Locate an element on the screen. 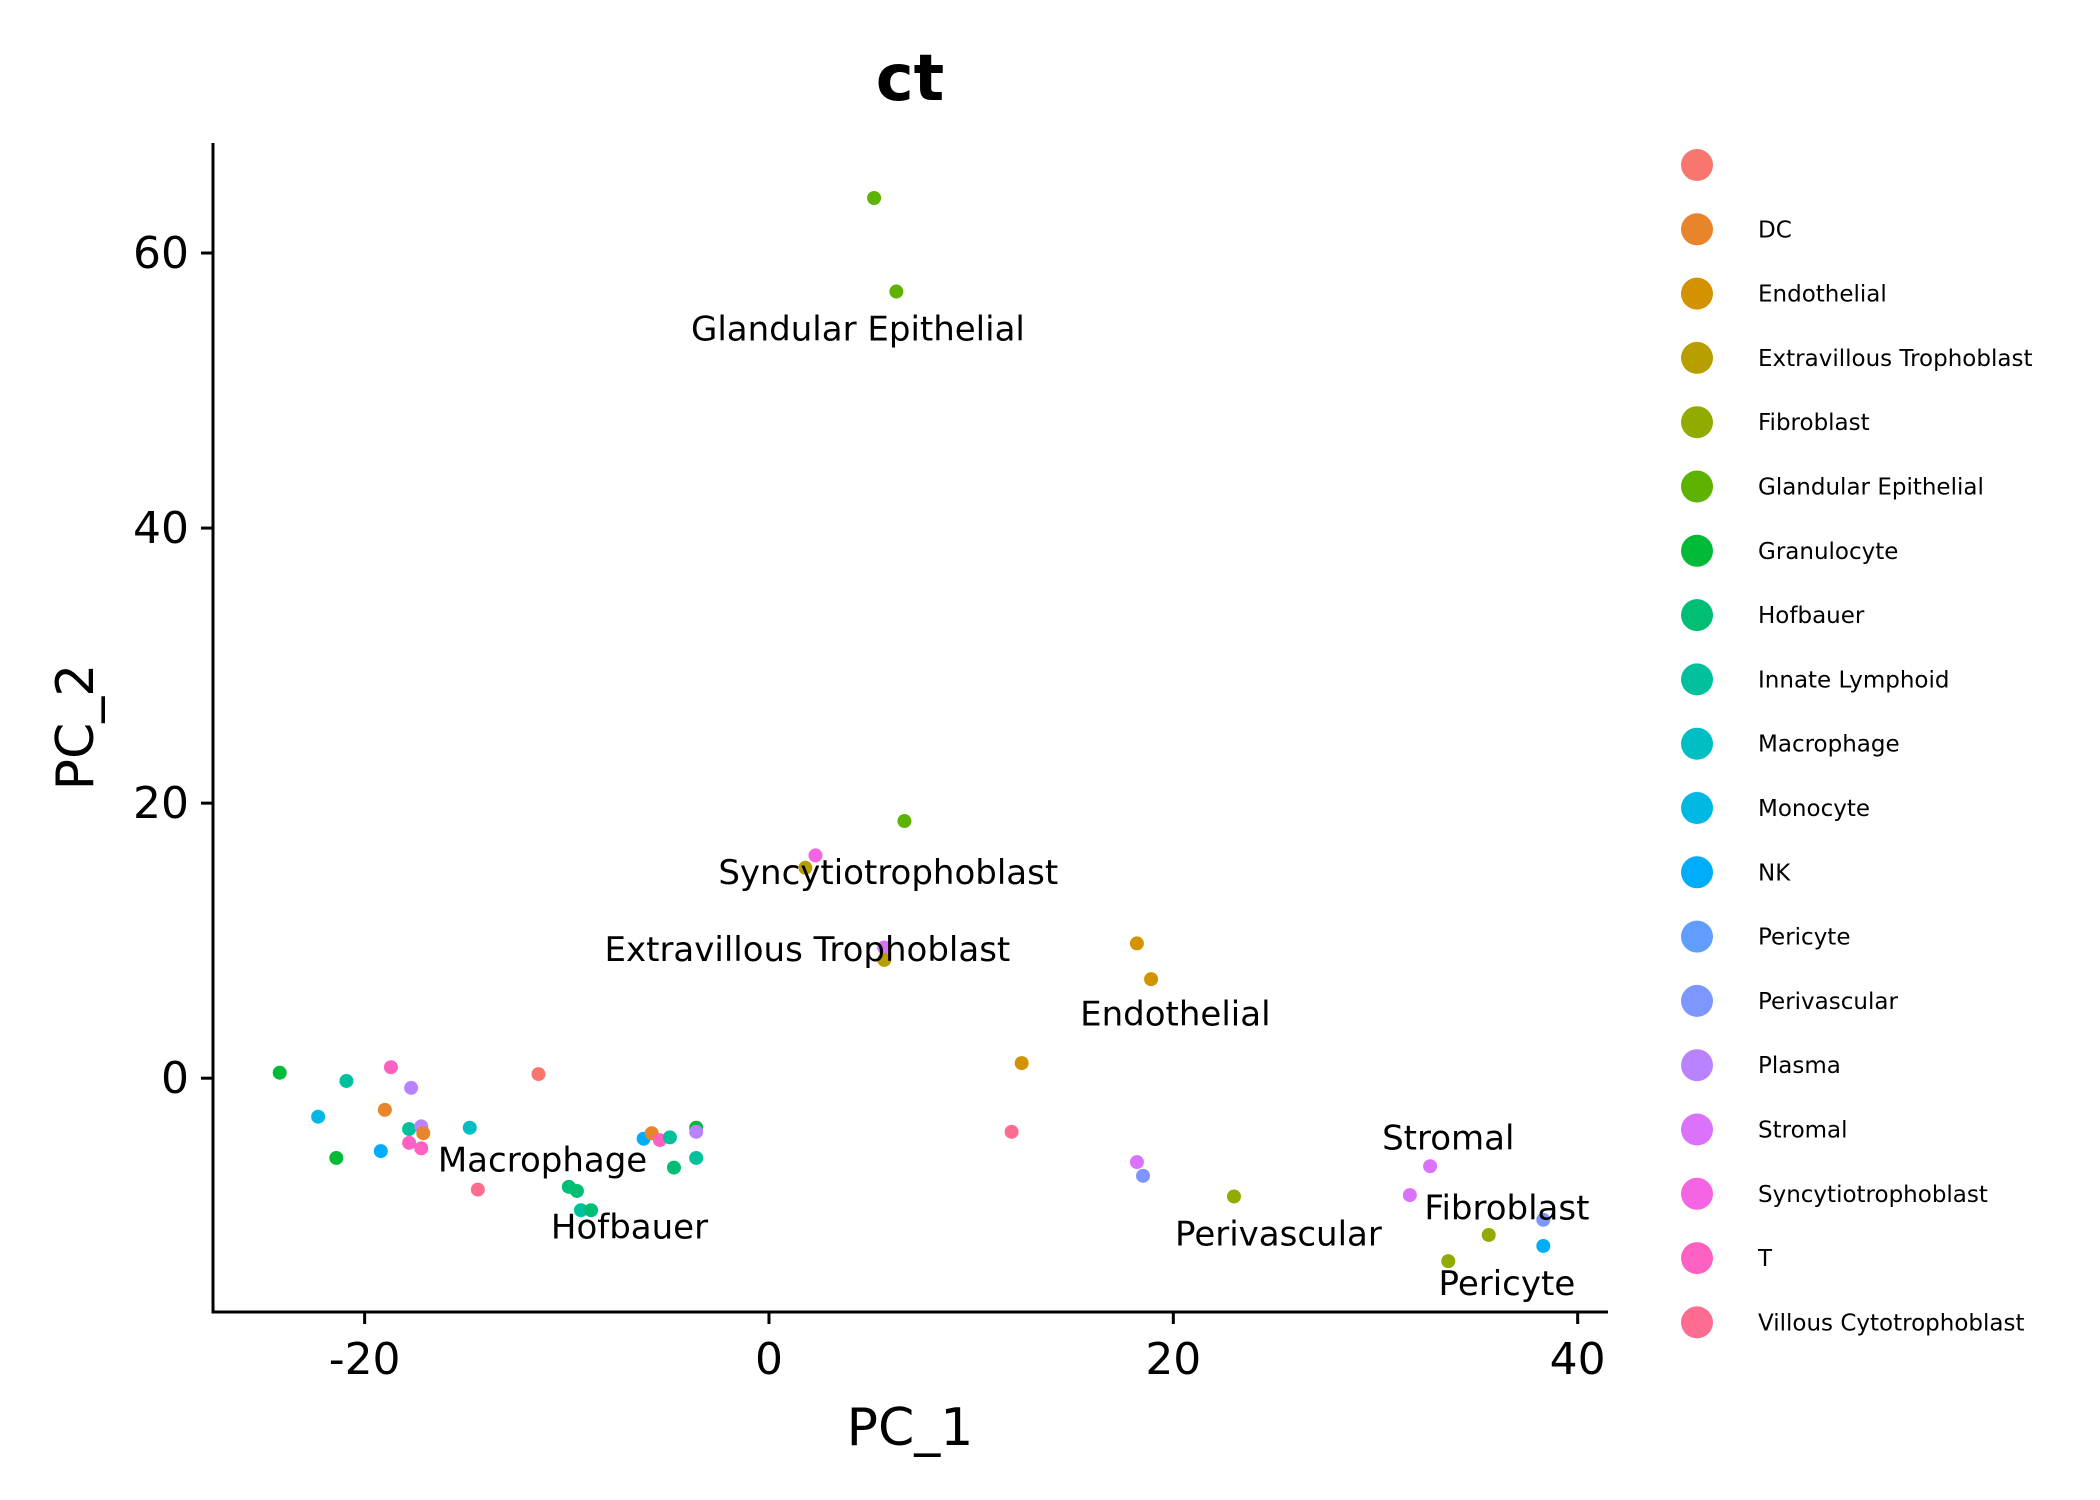 The width and height of the screenshot is (2100, 1500). legend-label: Fibroblast is located at coordinates (1814, 423).